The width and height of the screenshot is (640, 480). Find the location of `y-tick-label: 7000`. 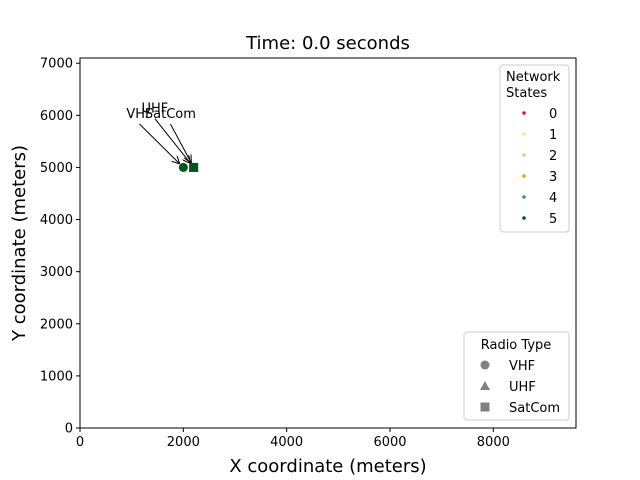

y-tick-label: 7000 is located at coordinates (56, 64).